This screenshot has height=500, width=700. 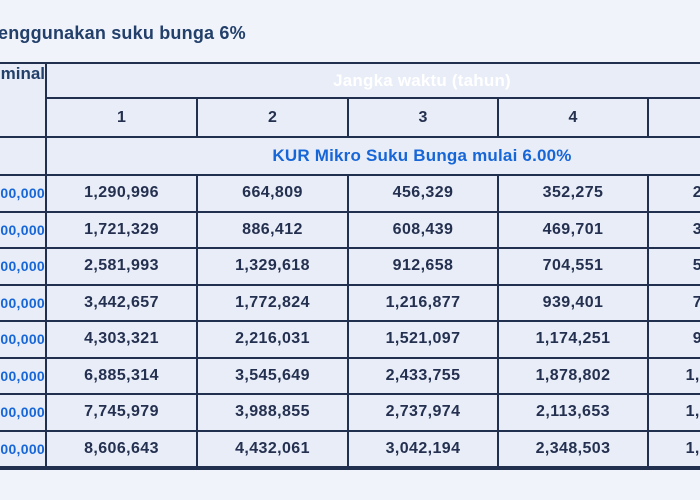 What do you see at coordinates (272, 193) in the screenshot?
I see `installment-value: 664,809` at bounding box center [272, 193].